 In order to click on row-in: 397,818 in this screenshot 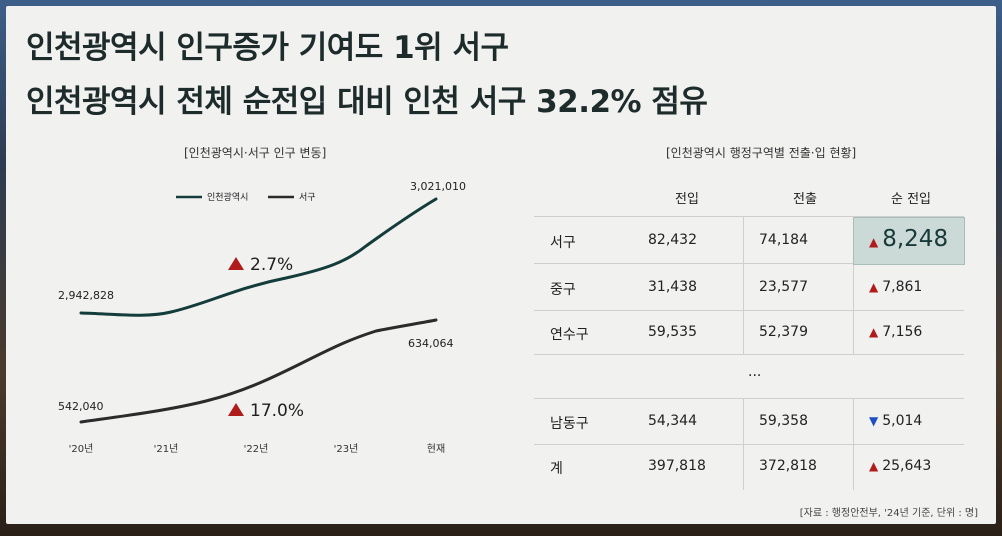, I will do `click(677, 466)`.